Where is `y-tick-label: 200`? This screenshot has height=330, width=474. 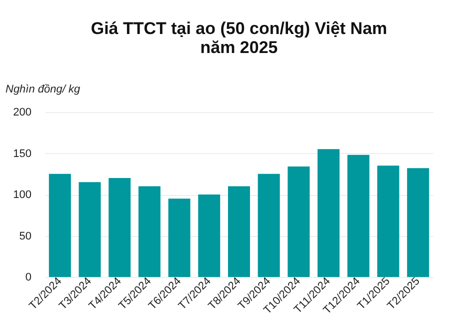
y-tick-label: 200 is located at coordinates (22, 112).